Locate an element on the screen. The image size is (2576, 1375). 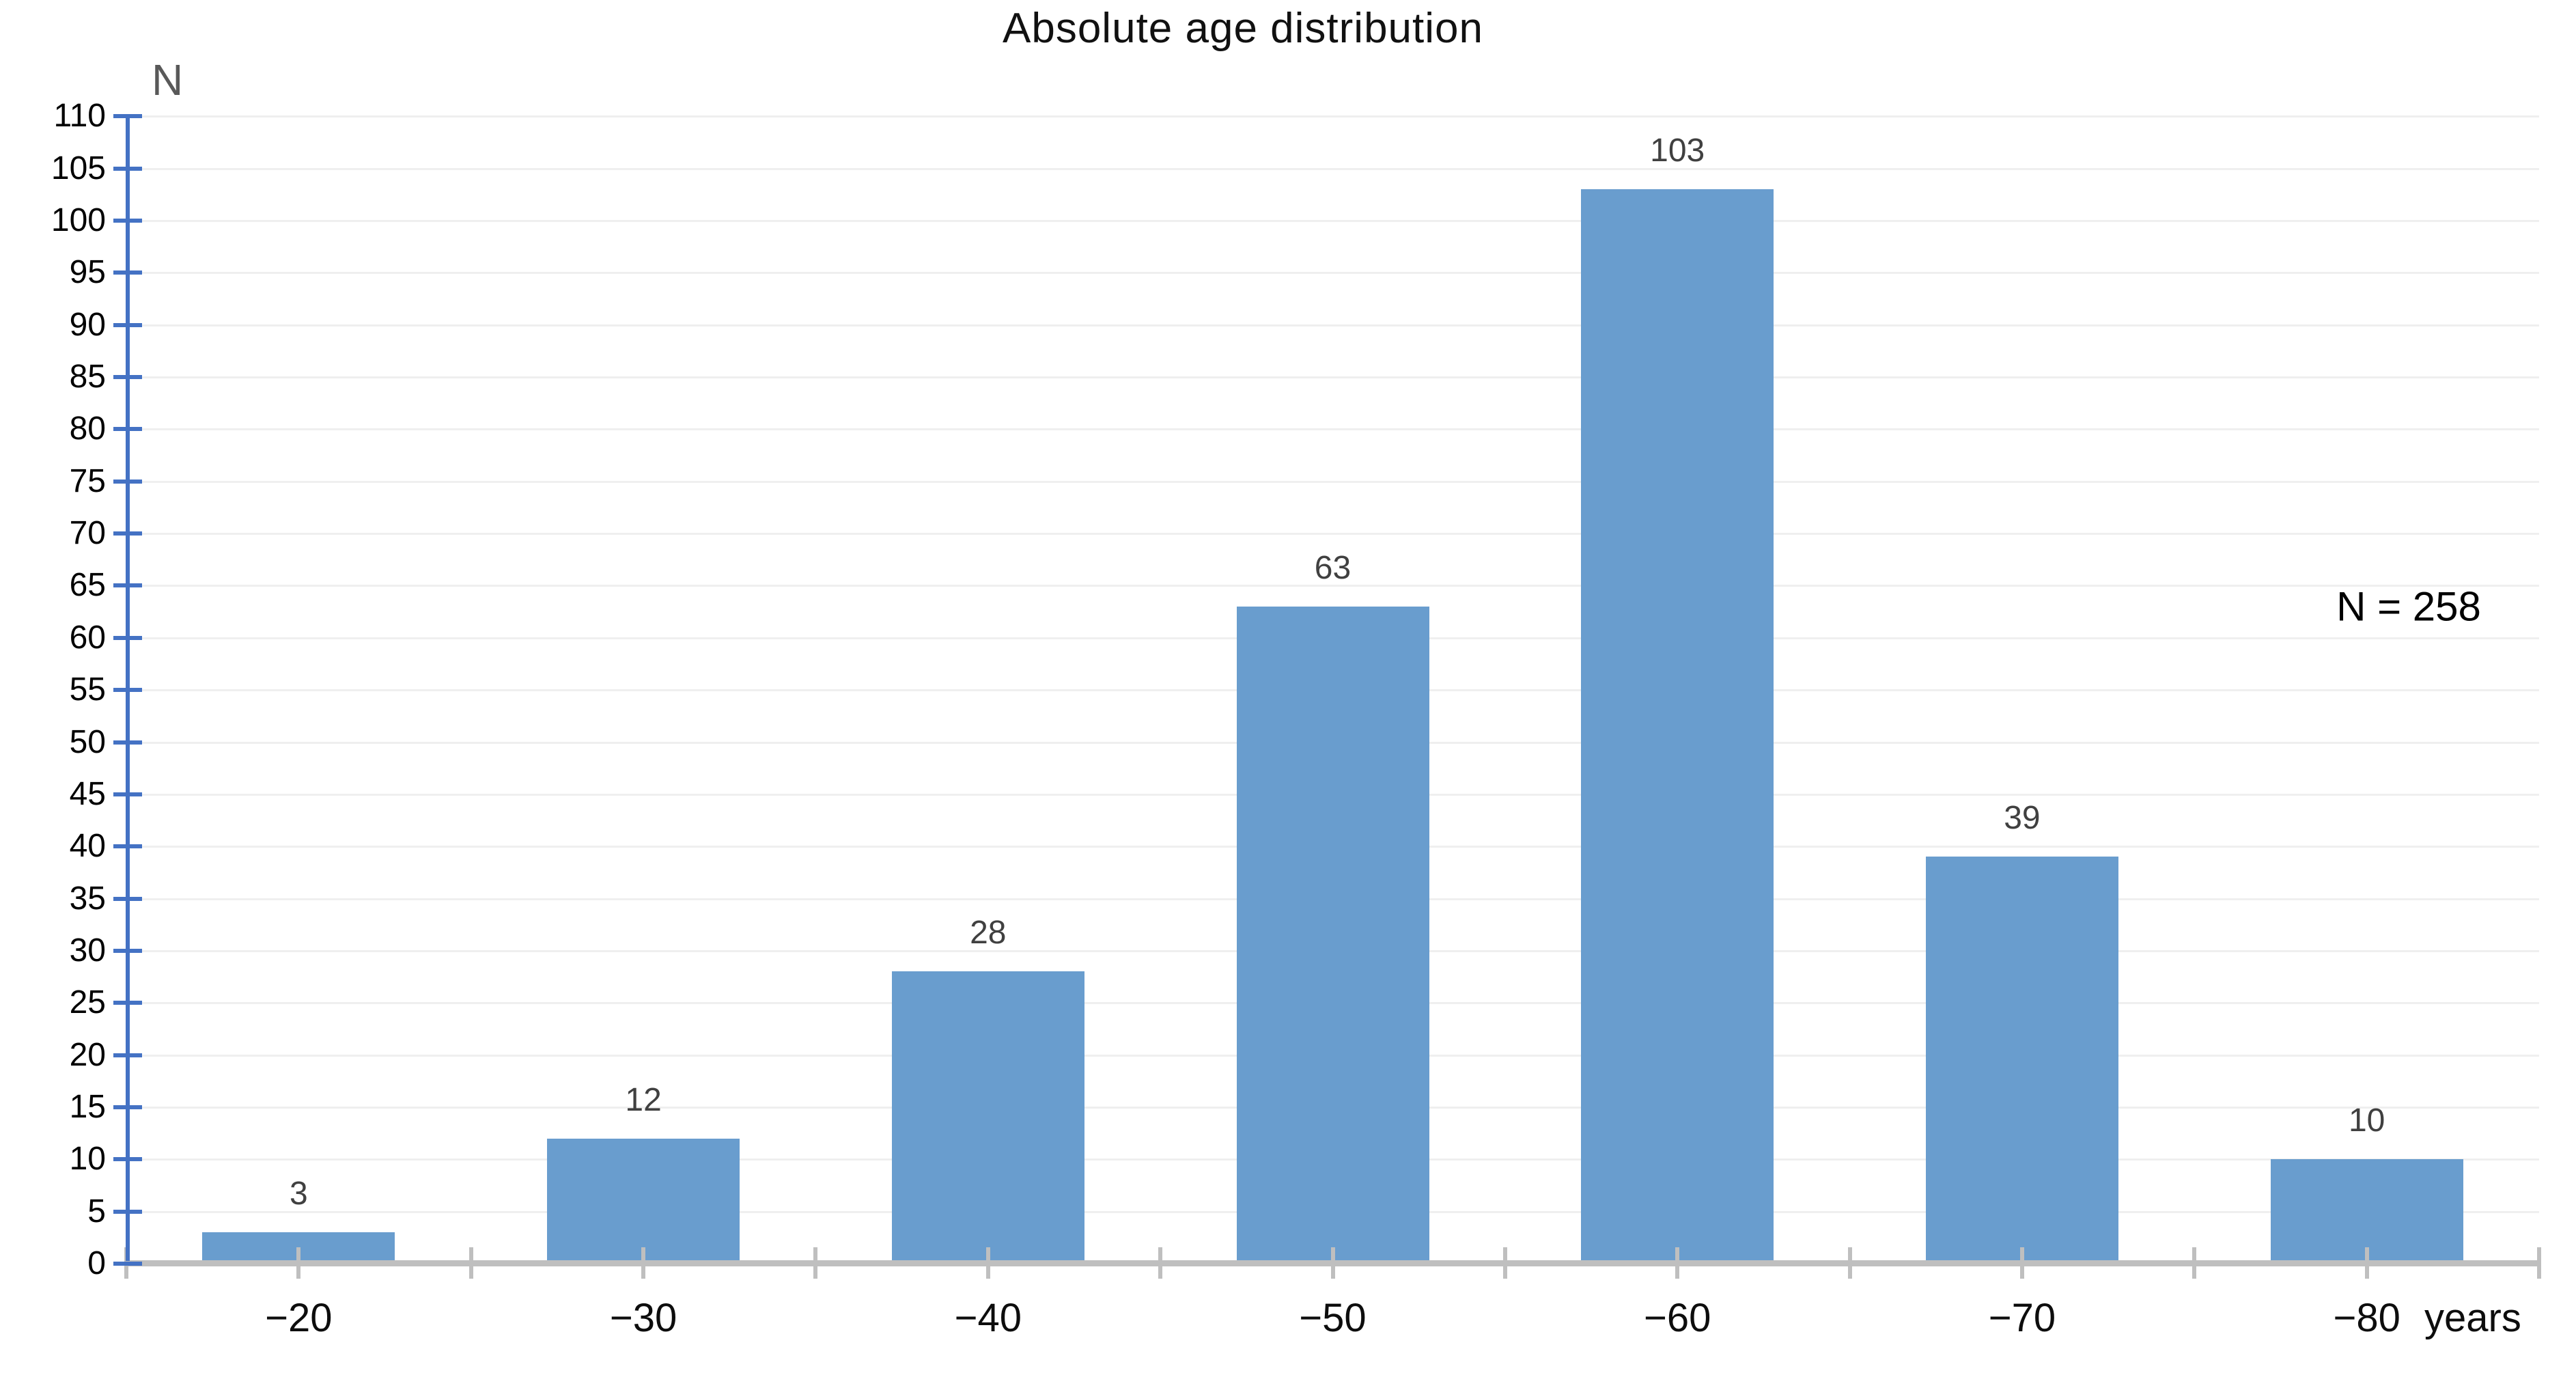
bar-value-label: 63 is located at coordinates (1333, 567).